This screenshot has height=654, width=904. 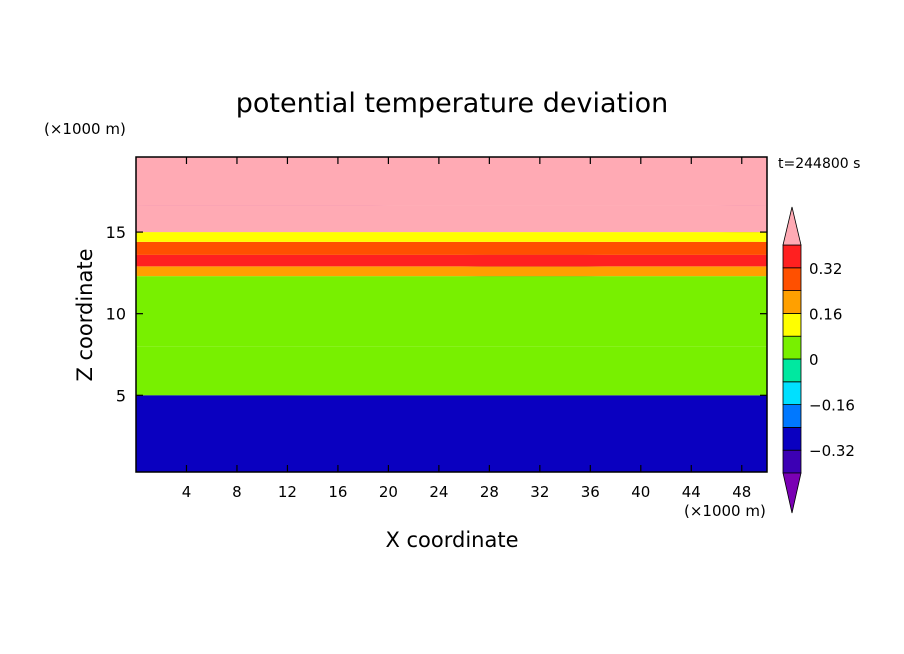 I want to click on x-tick-label: 44, so click(x=691, y=492).